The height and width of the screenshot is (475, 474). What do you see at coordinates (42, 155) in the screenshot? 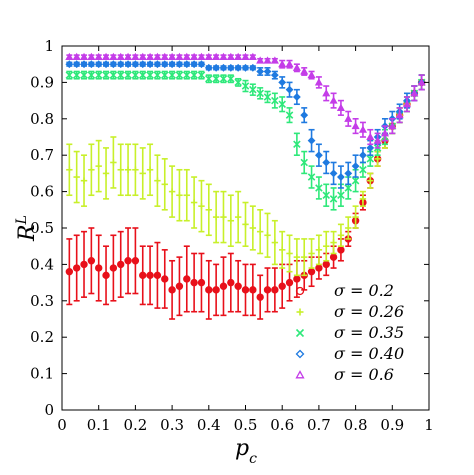
I see `y-tick-label: 0.7` at bounding box center [42, 155].